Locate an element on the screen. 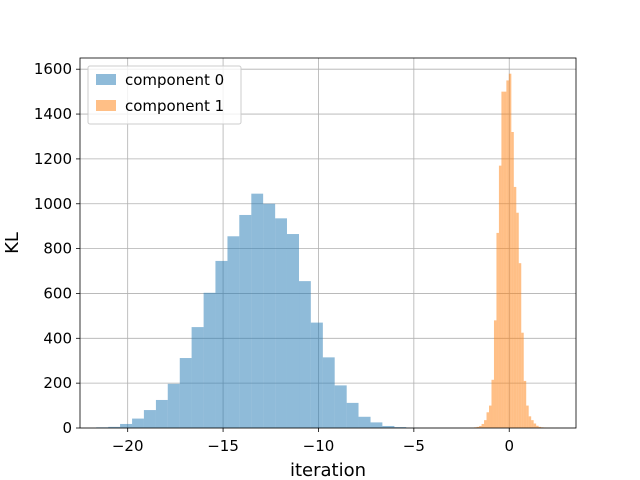  y-tick-label-8: 1600 is located at coordinates (53, 69).